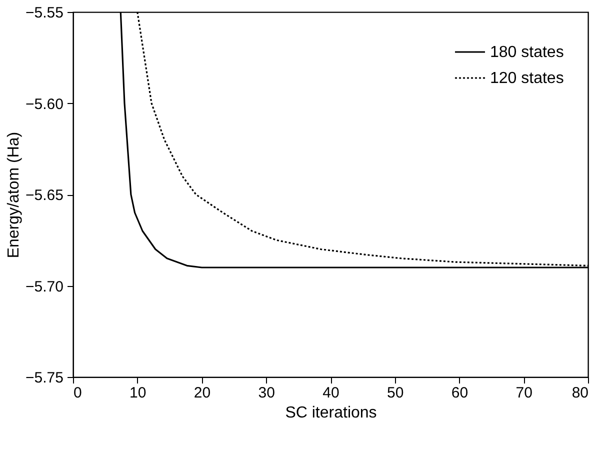  What do you see at coordinates (331, 393) in the screenshot?
I see `x-tick-label: 40` at bounding box center [331, 393].